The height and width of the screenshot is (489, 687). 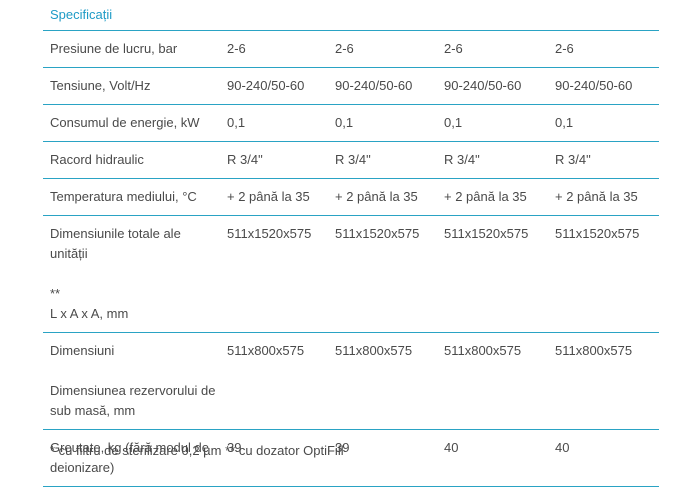 I want to click on row-label-line: Dimensiunea rezervorului de sub masă, mm, so click(x=133, y=400).